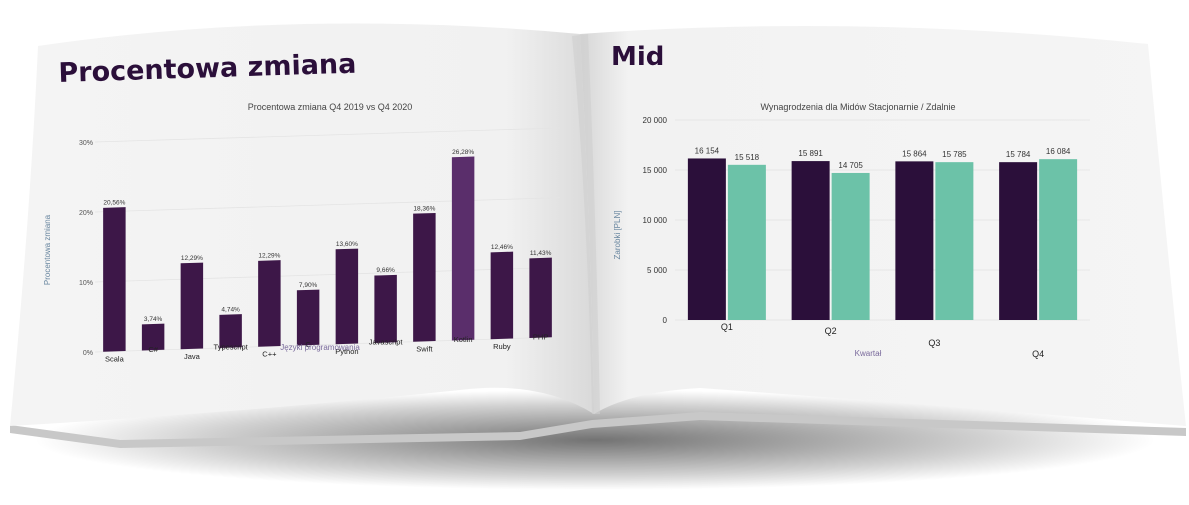 The height and width of the screenshot is (505, 1189). I want to click on left-x-tick-label: C, so click(308, 344).